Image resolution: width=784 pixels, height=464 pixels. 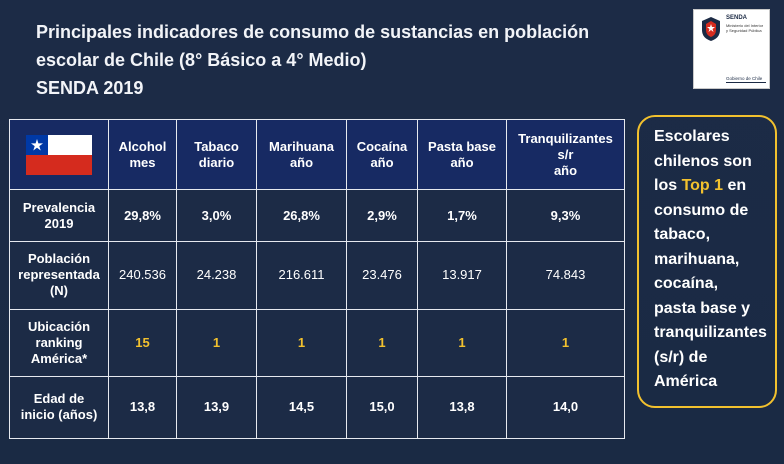 What do you see at coordinates (711, 29) in the screenshot?
I see `coat-of-arms-icon` at bounding box center [711, 29].